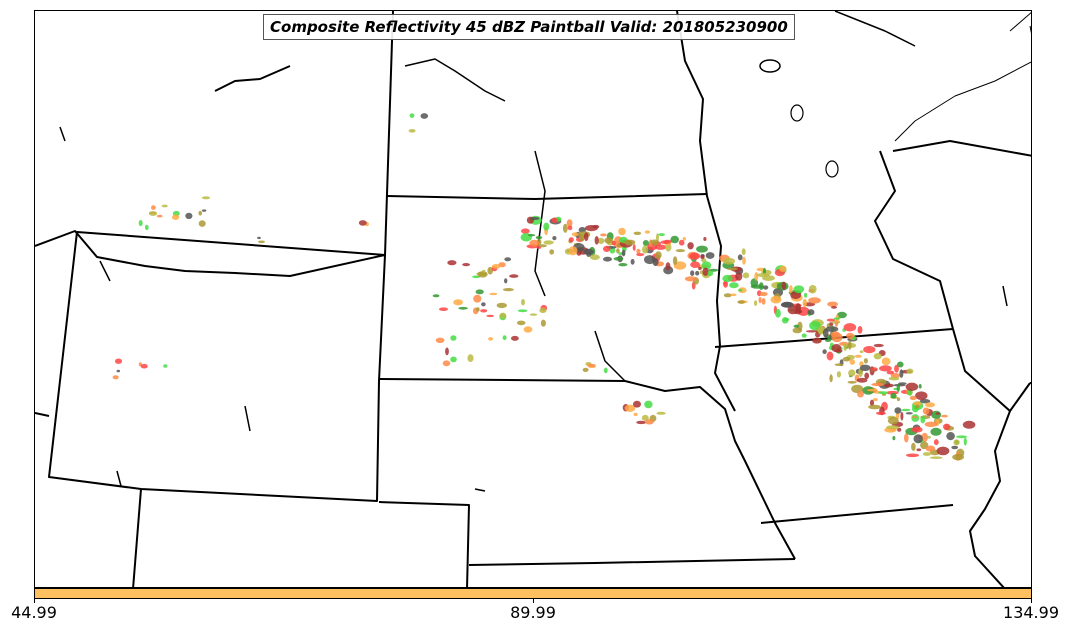 This screenshot has width=1070, height=633. What do you see at coordinates (1031, 612) in the screenshot?
I see `colorbar-tick-label-max: 134.99` at bounding box center [1031, 612].